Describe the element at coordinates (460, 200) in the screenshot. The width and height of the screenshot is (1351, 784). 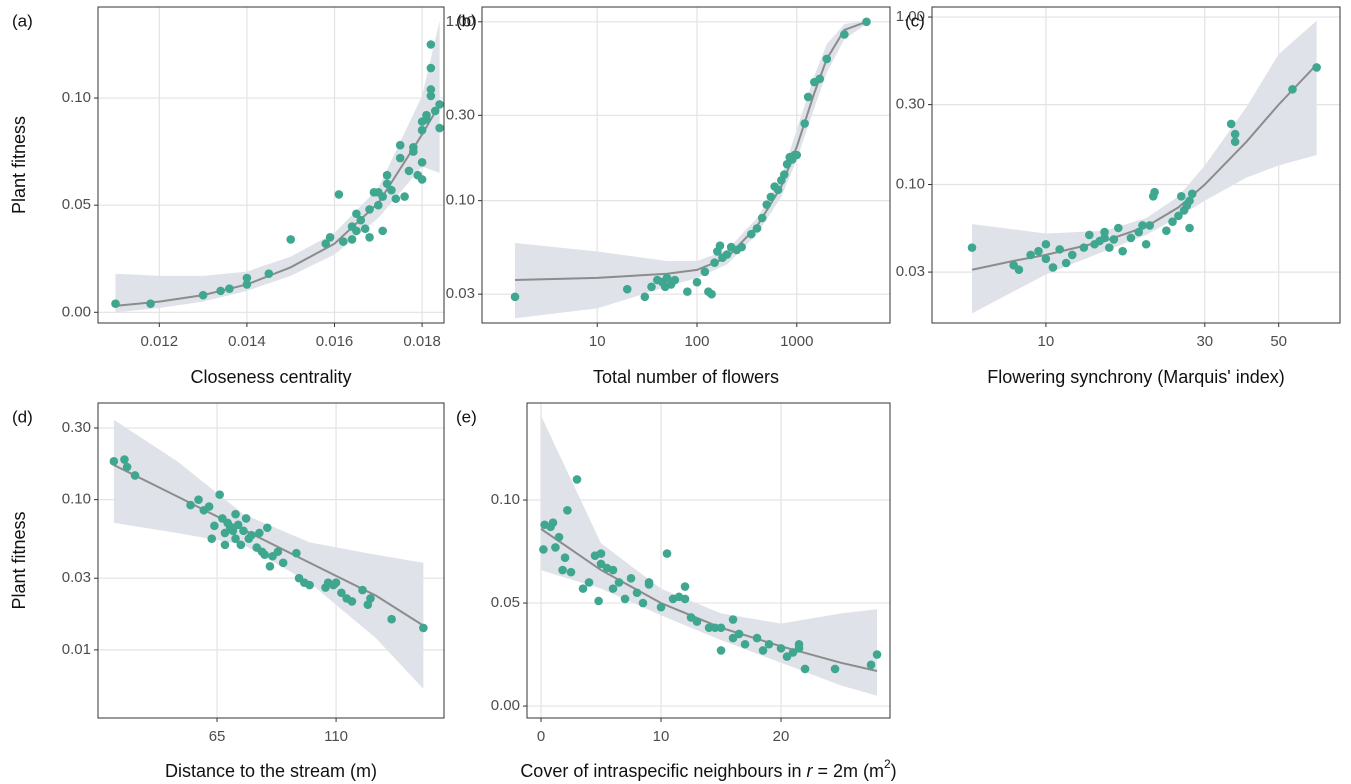
I see `y-tick-label: 0.10` at that location.